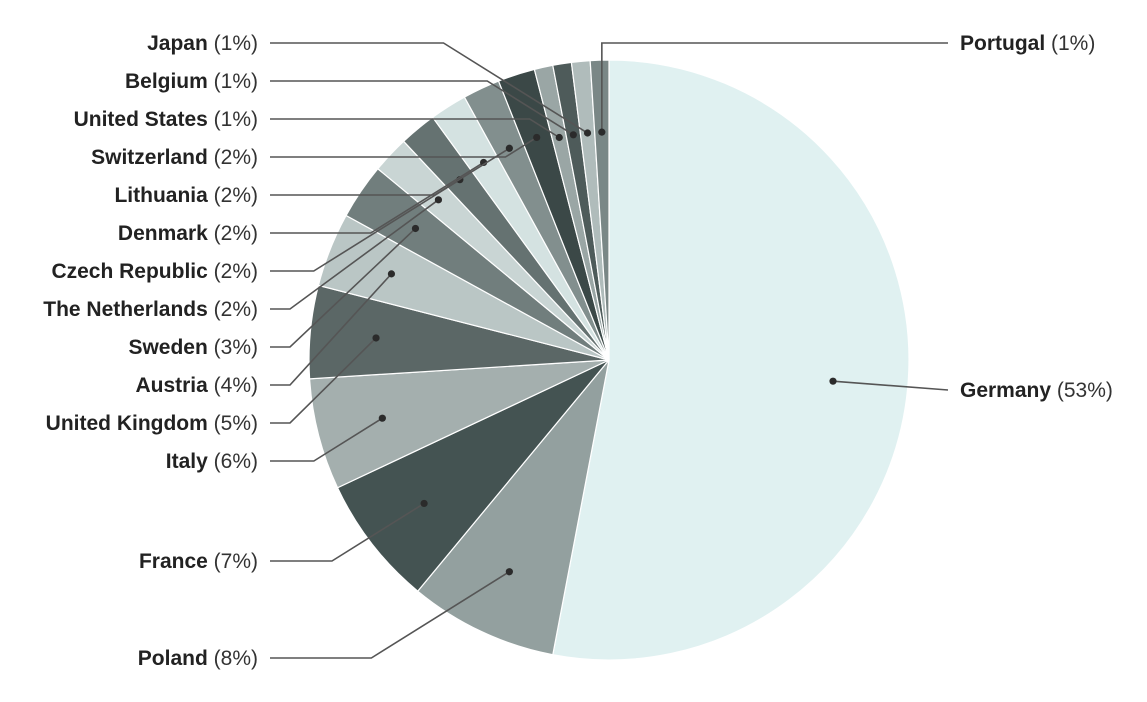  What do you see at coordinates (323, 380) in the screenshot?
I see `leader-line-united-kingdom` at bounding box center [323, 380].